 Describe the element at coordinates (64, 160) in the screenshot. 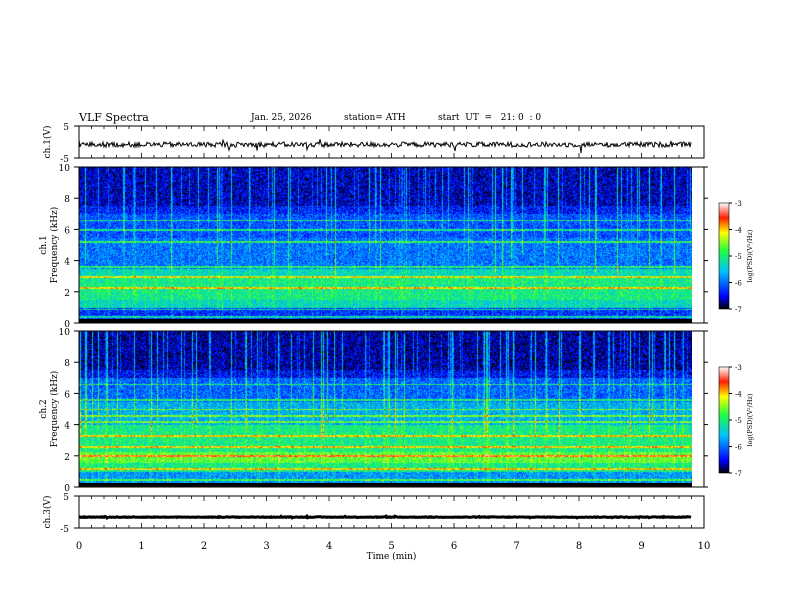

I see `ch1-ytick-bottom: -5` at that location.